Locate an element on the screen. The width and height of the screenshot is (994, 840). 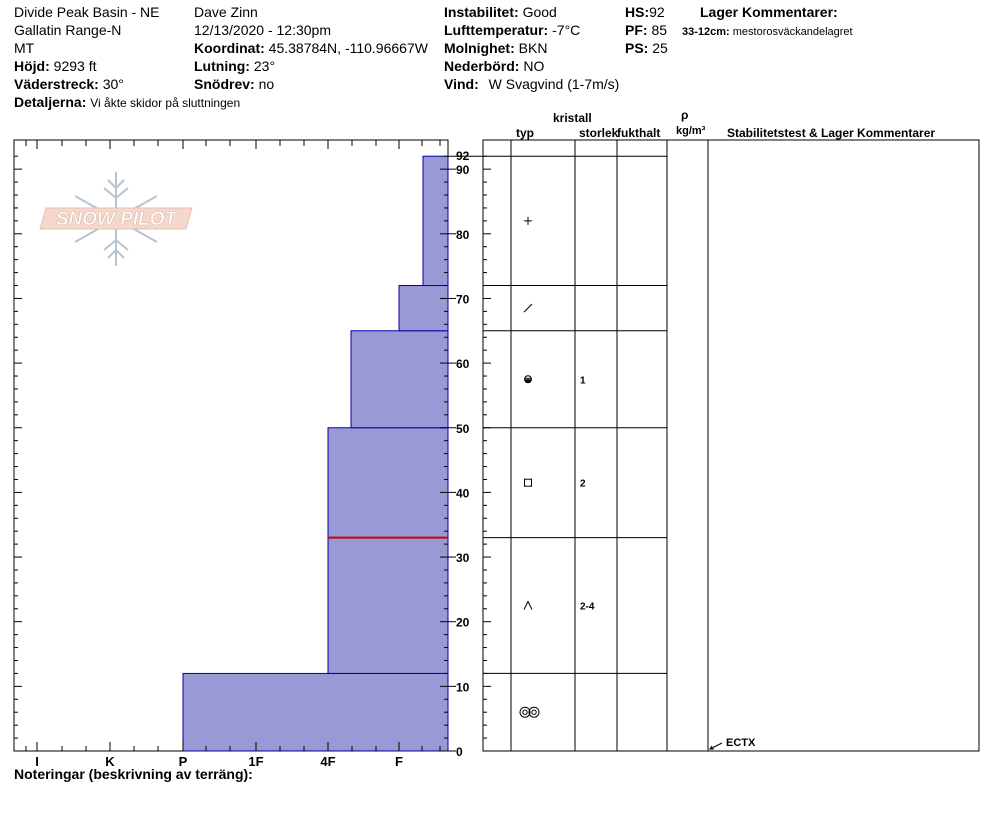
ps-label: PS: is located at coordinates (637, 48).